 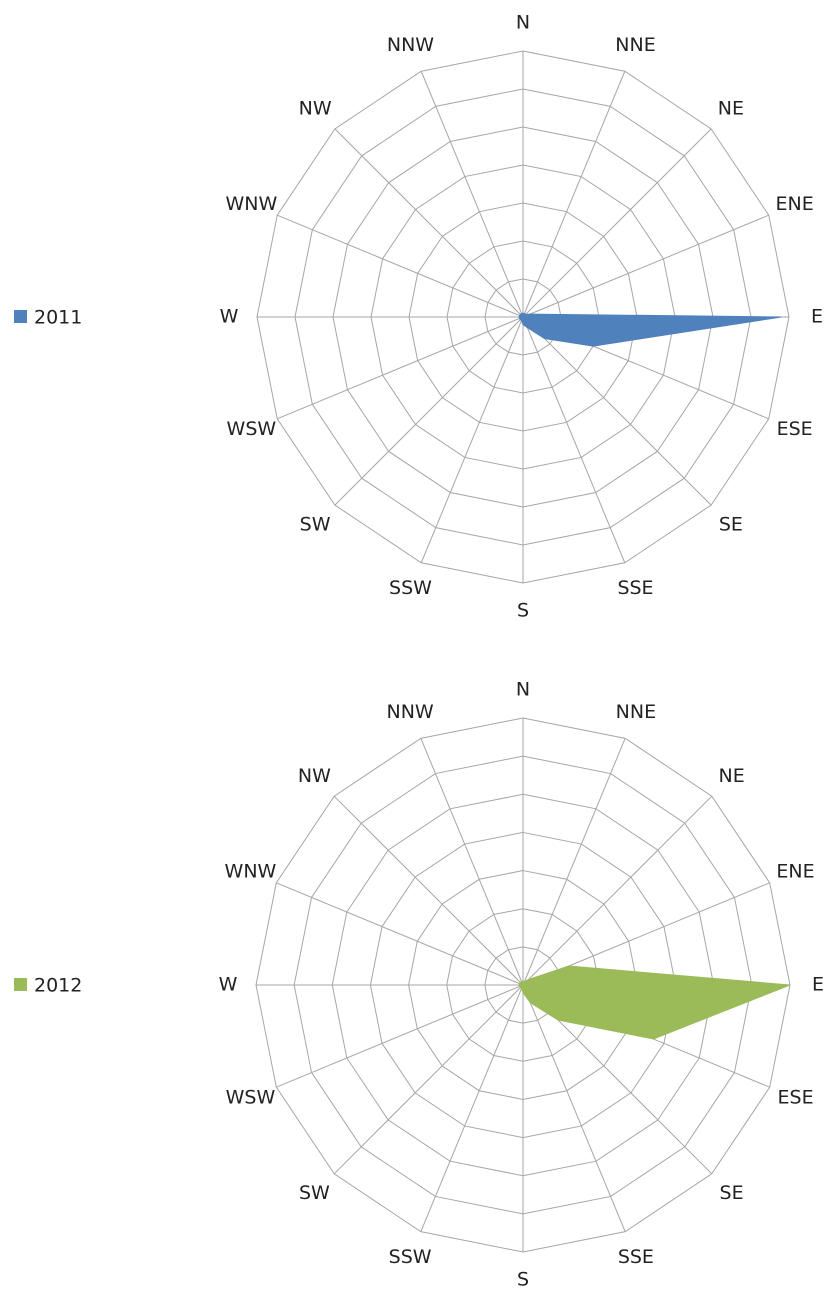 I want to click on legend-label: 2011, so click(x=58, y=318).